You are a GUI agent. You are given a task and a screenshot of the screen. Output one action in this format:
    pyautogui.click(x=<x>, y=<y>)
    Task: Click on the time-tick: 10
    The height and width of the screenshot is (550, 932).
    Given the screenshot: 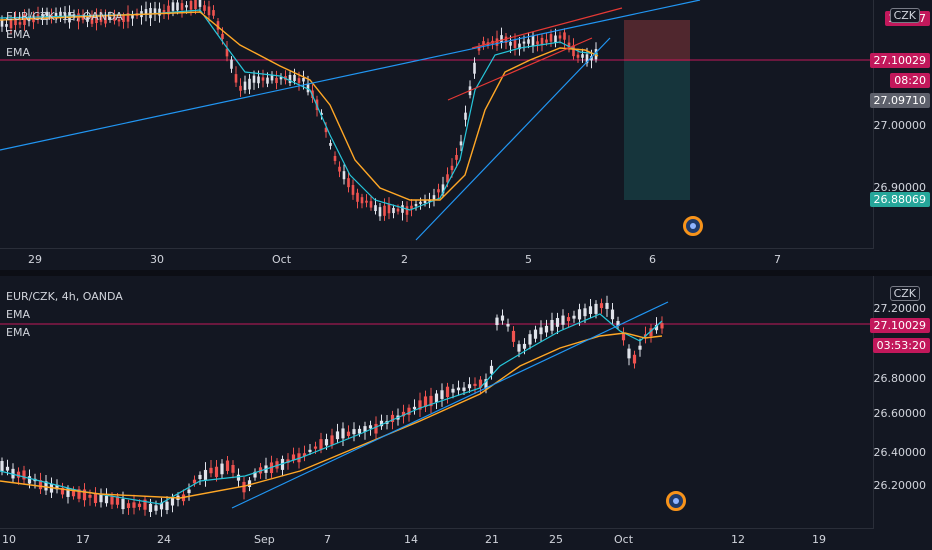 What is the action you would take?
    pyautogui.click(x=9, y=539)
    